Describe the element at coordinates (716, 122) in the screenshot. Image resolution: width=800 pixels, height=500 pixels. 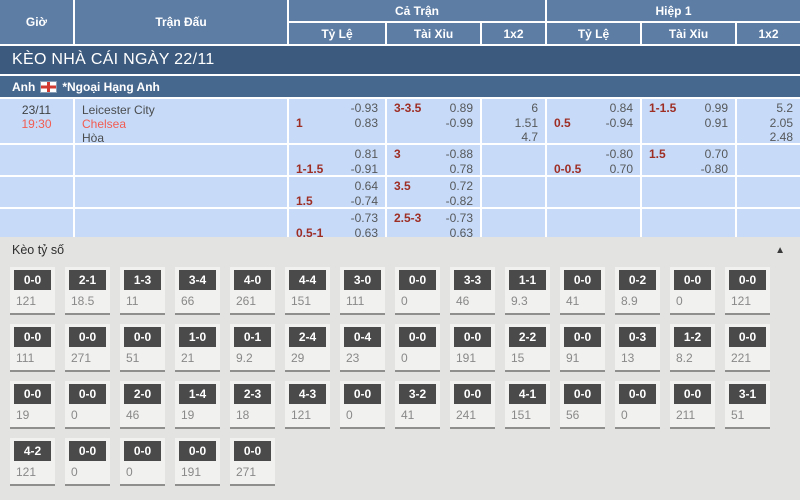
I see `odds-value: 0.91` at that location.